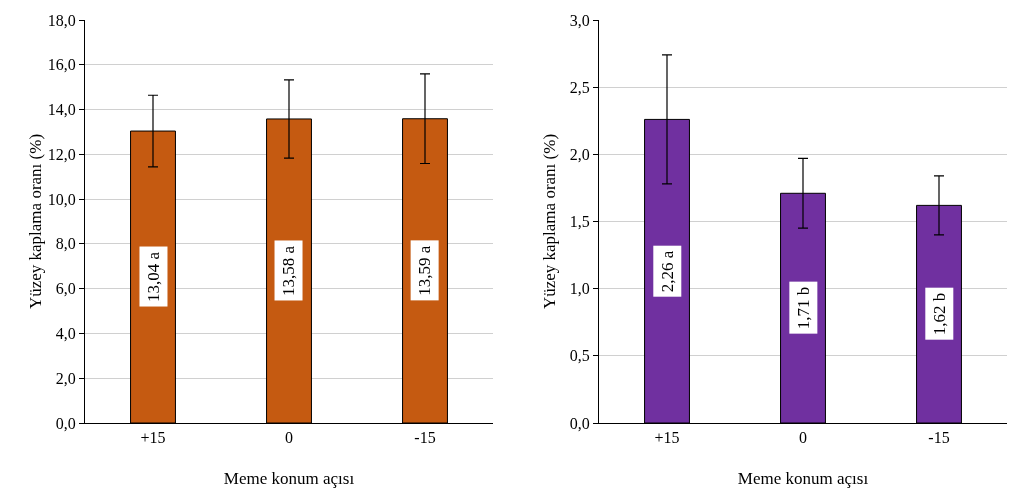 This screenshot has width=1027, height=503. I want to click on y-tick-label: 3,0, so click(579, 20).